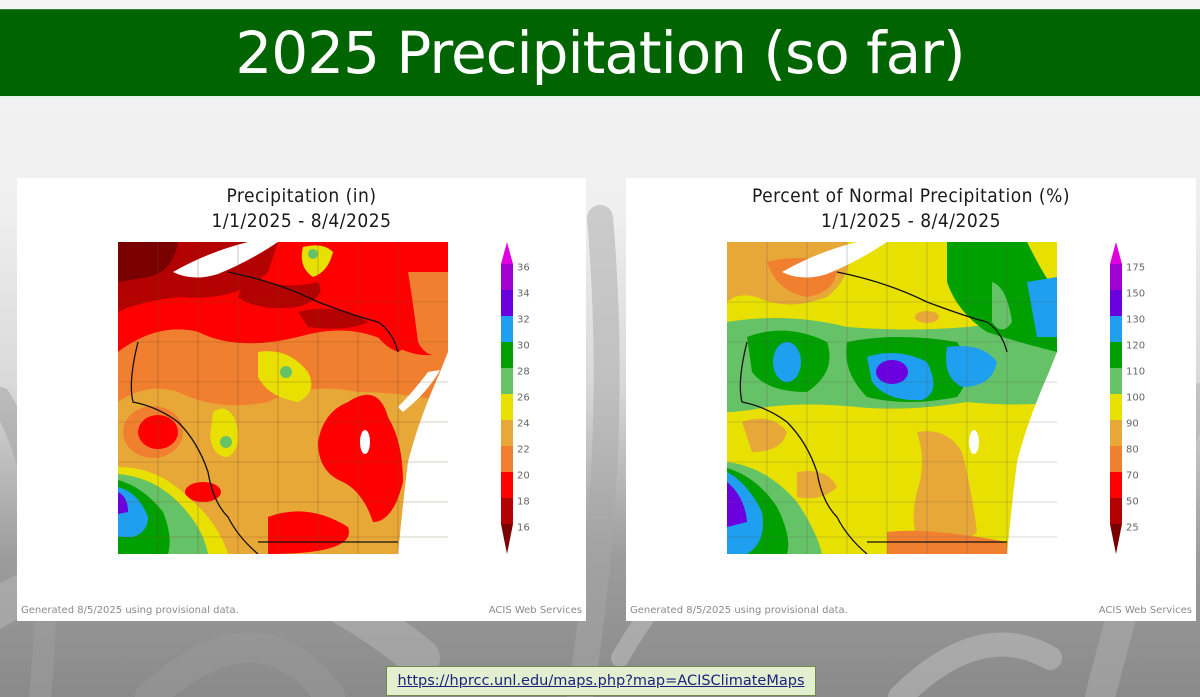  Describe the element at coordinates (283, 398) in the screenshot. I see `precipitation-map` at that location.